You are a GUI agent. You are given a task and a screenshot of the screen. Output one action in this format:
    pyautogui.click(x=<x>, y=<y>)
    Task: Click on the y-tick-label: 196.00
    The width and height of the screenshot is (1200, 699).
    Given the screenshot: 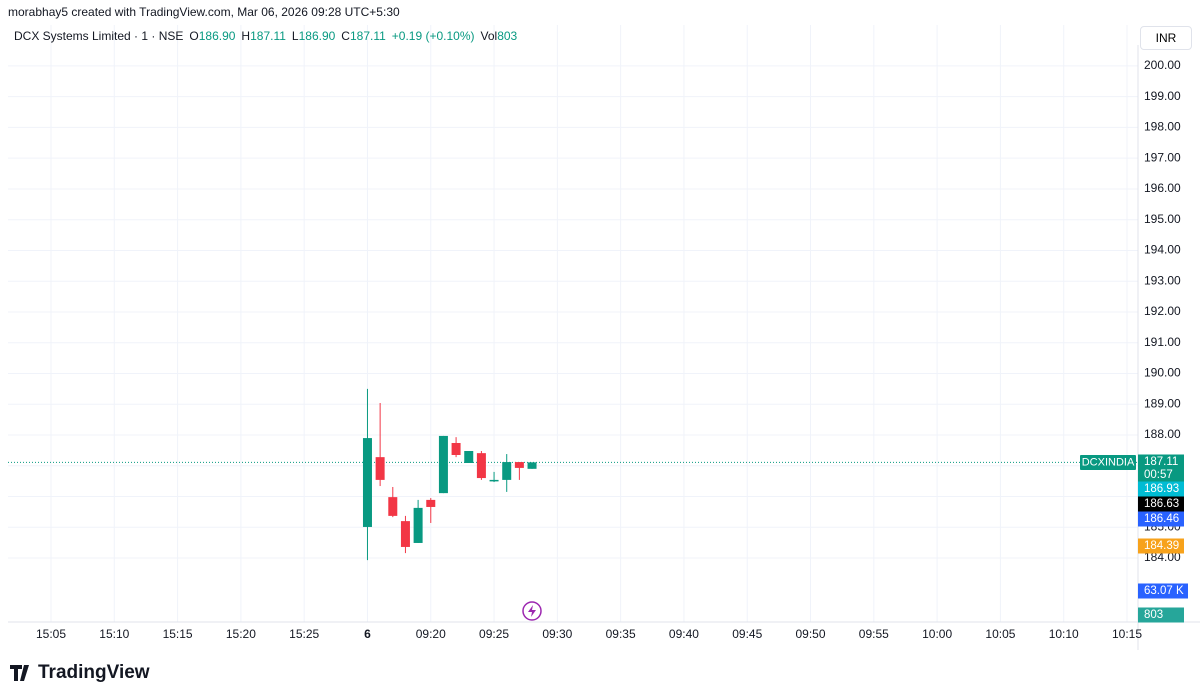 What is the action you would take?
    pyautogui.click(x=1162, y=188)
    